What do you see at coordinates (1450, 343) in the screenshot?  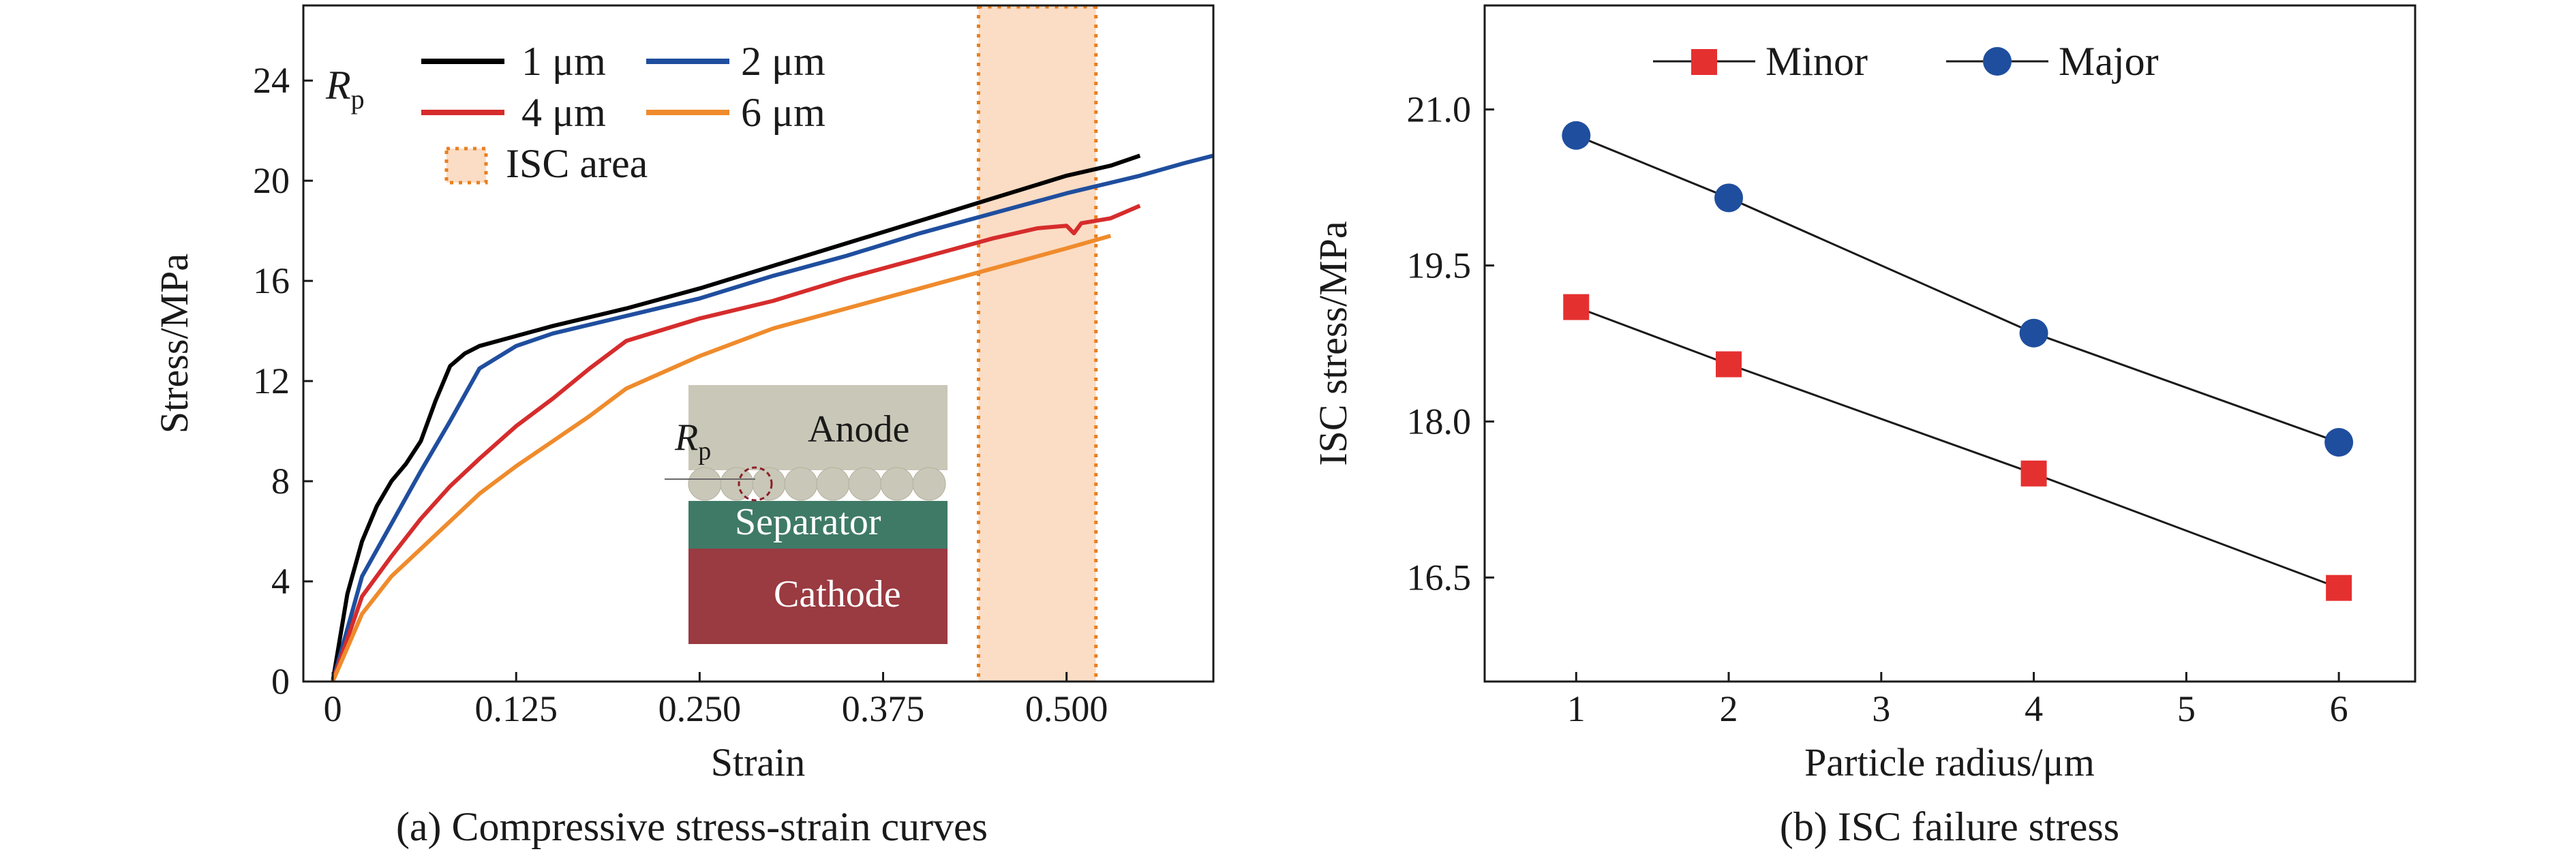 I see `y-axis-b: 16.5 18.0 19.5 21.0` at bounding box center [1450, 343].